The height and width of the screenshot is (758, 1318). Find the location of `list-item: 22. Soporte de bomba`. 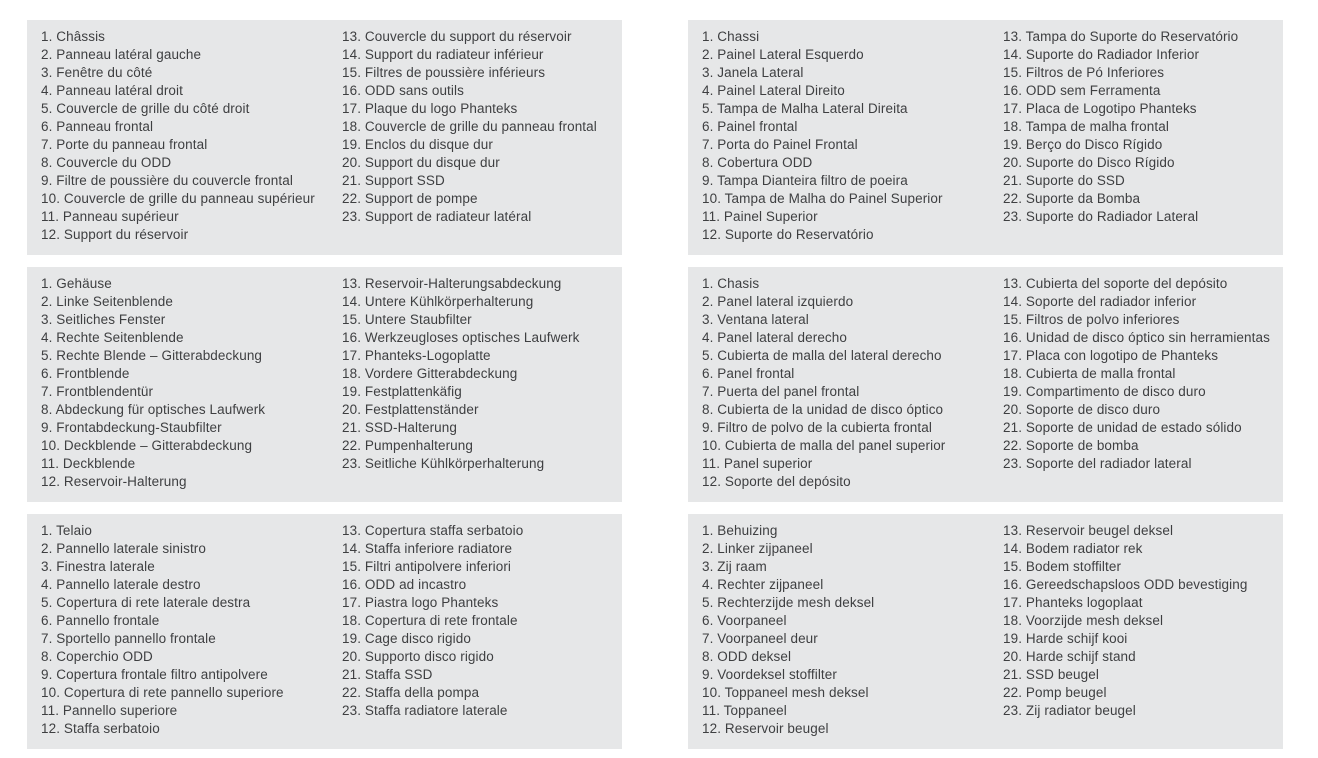

list-item: 22. Soporte de bomba is located at coordinates (1071, 445).